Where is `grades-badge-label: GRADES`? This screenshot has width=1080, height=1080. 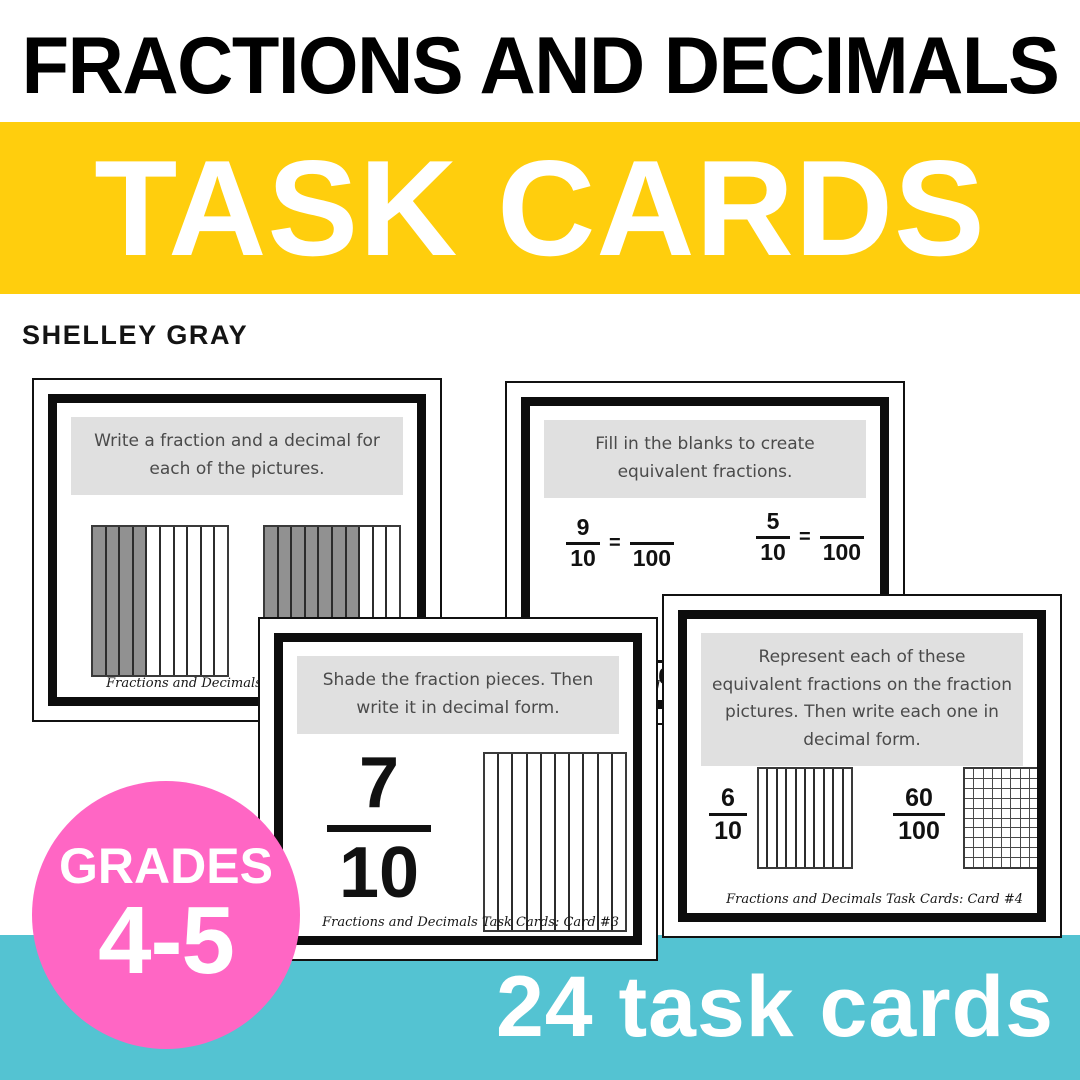
grades-badge-label: GRADES is located at coordinates (166, 866).